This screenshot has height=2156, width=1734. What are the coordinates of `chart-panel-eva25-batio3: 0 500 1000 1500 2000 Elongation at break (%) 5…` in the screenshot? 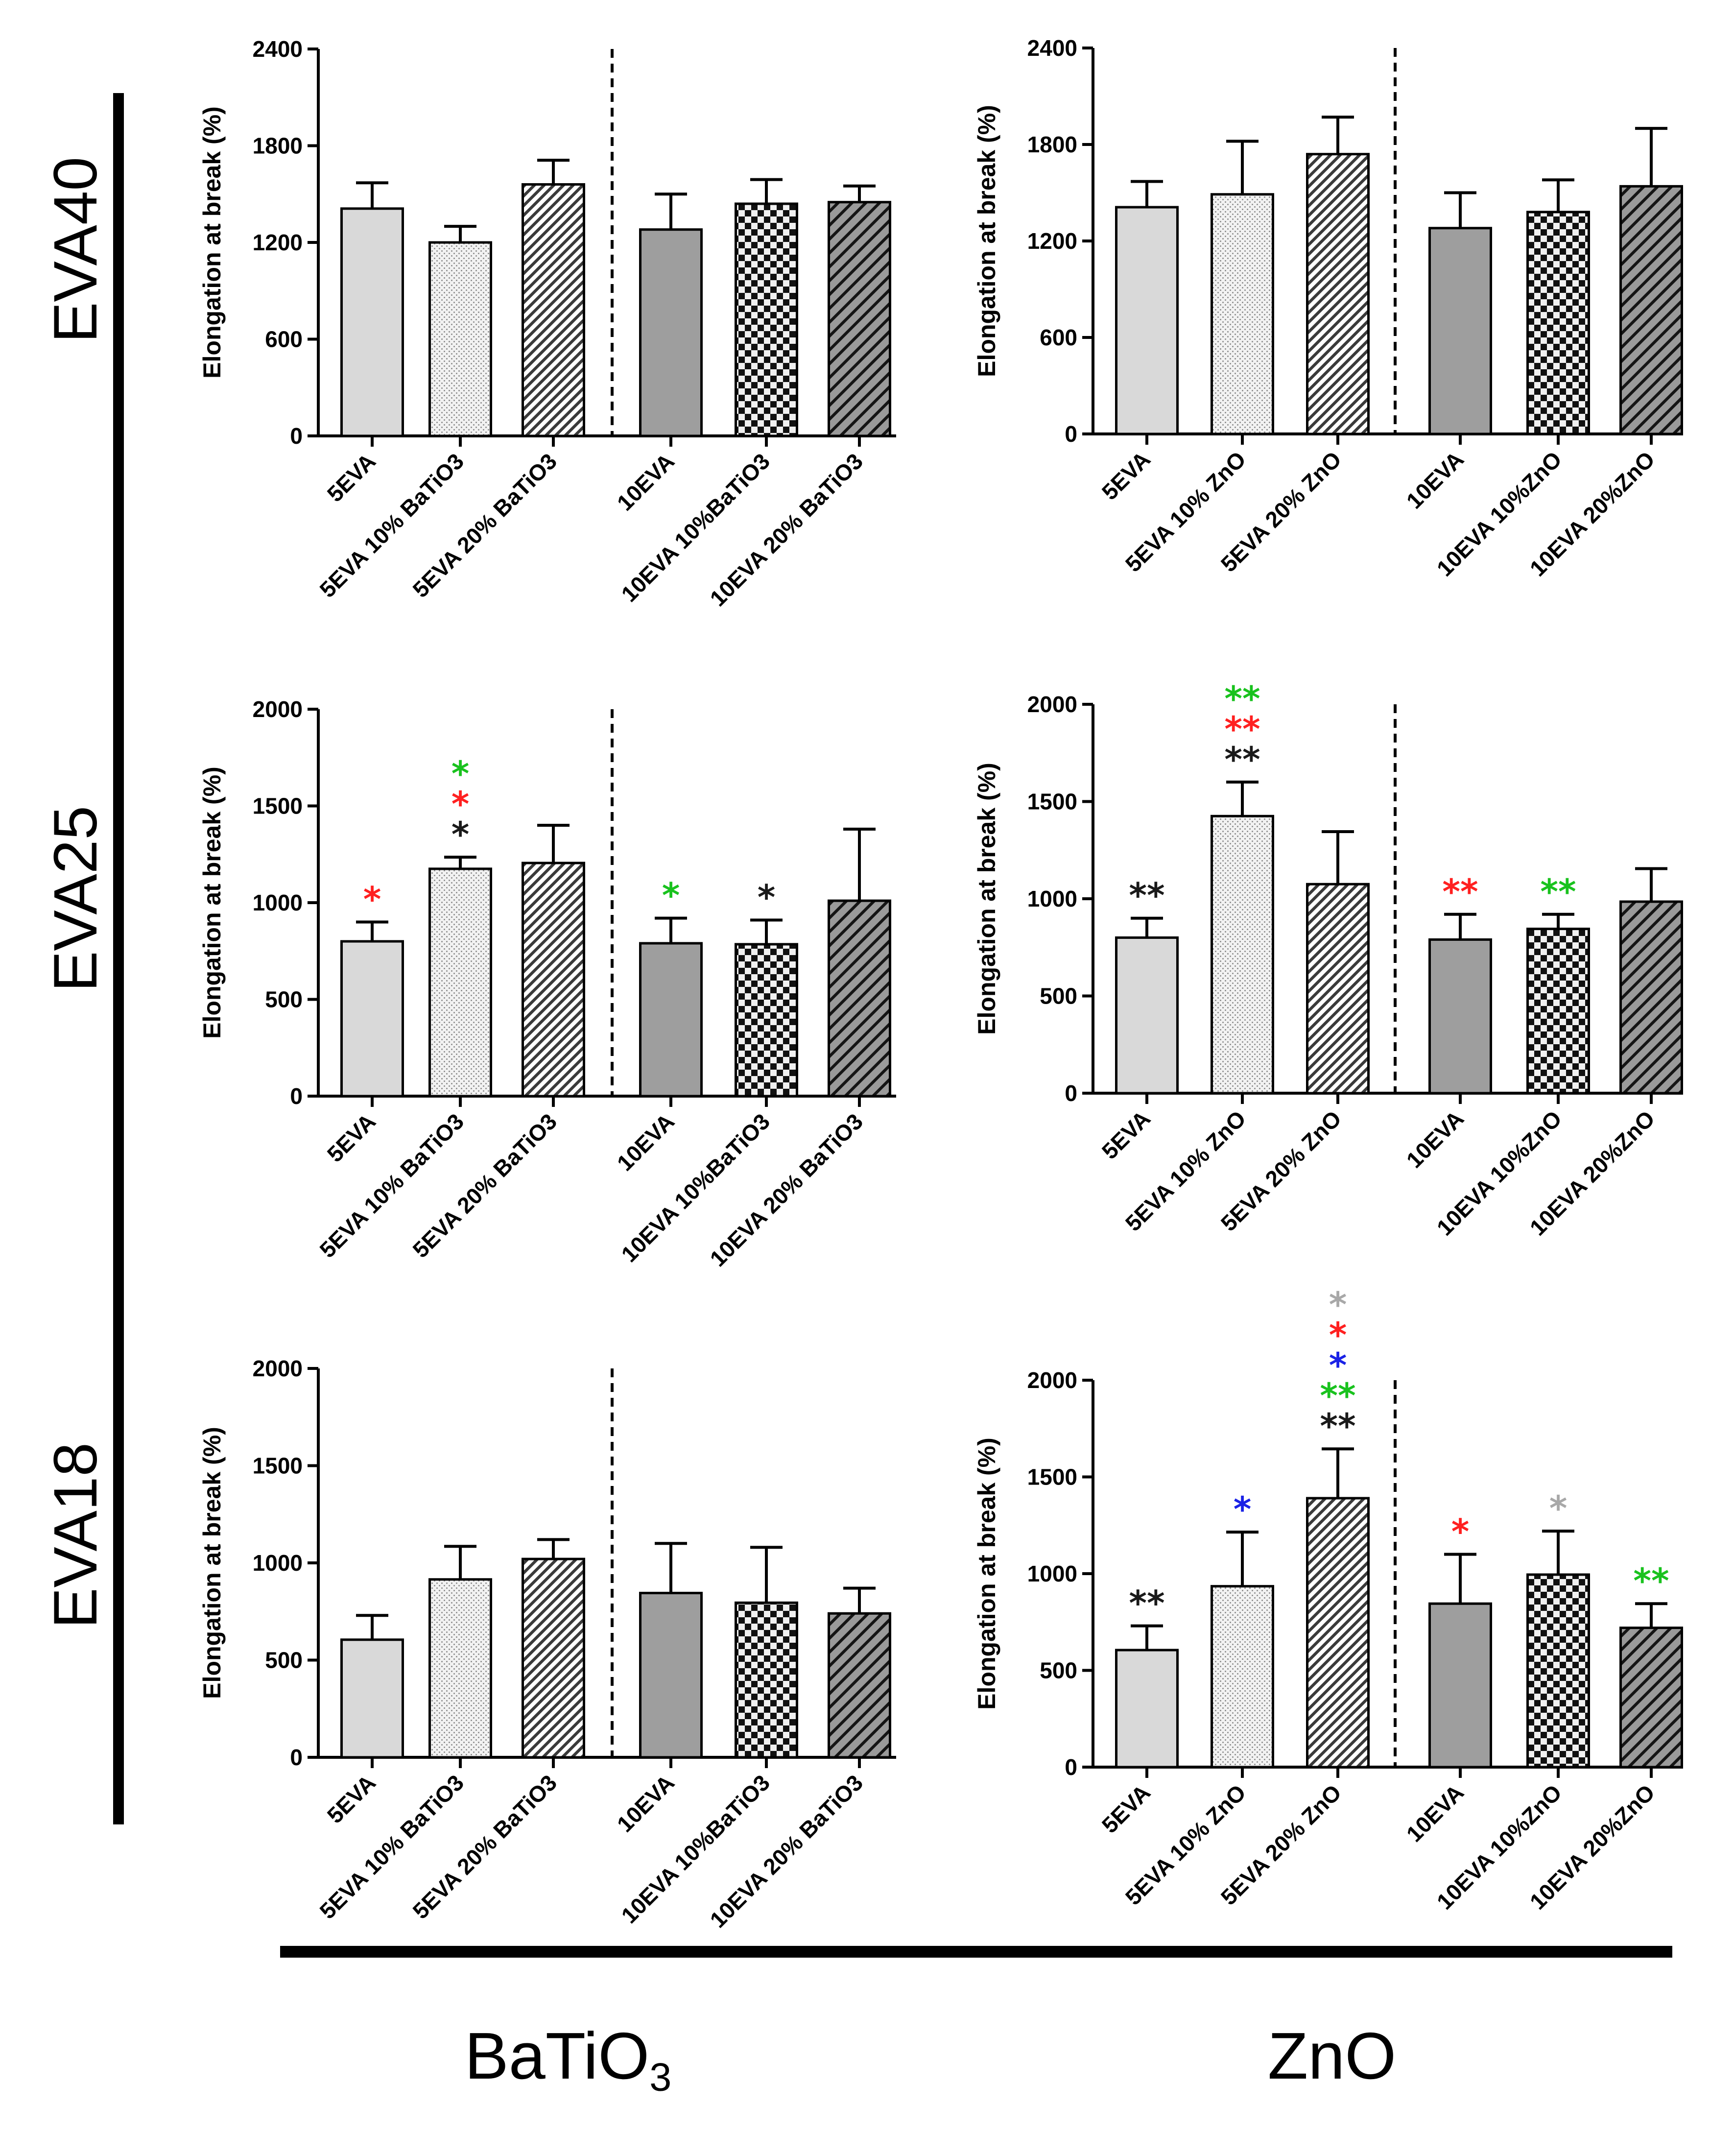 It's located at (547, 984).